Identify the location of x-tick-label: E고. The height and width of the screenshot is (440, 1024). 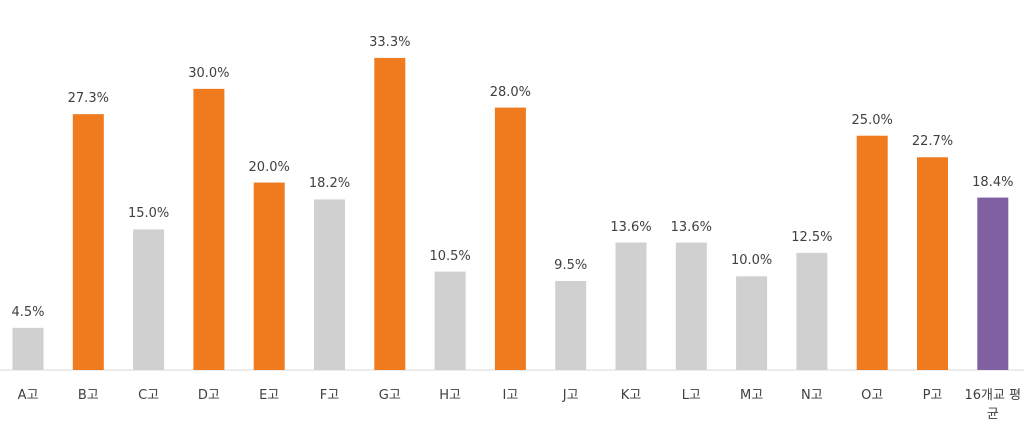
(269, 395).